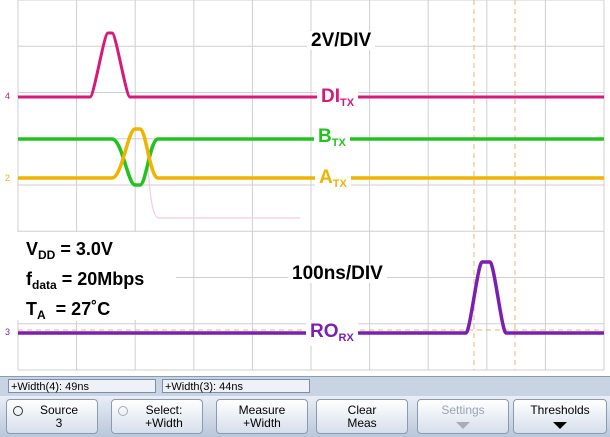 Image resolution: width=610 pixels, height=437 pixels. What do you see at coordinates (7, 332) in the screenshot?
I see `channel-3-marker: 3` at bounding box center [7, 332].